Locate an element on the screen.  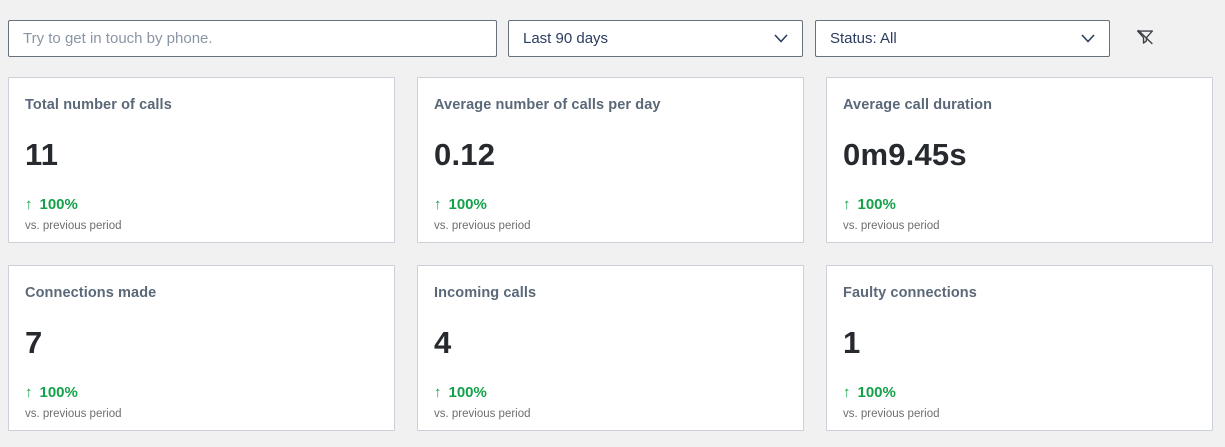
status-select: Status: All is located at coordinates (962, 38).